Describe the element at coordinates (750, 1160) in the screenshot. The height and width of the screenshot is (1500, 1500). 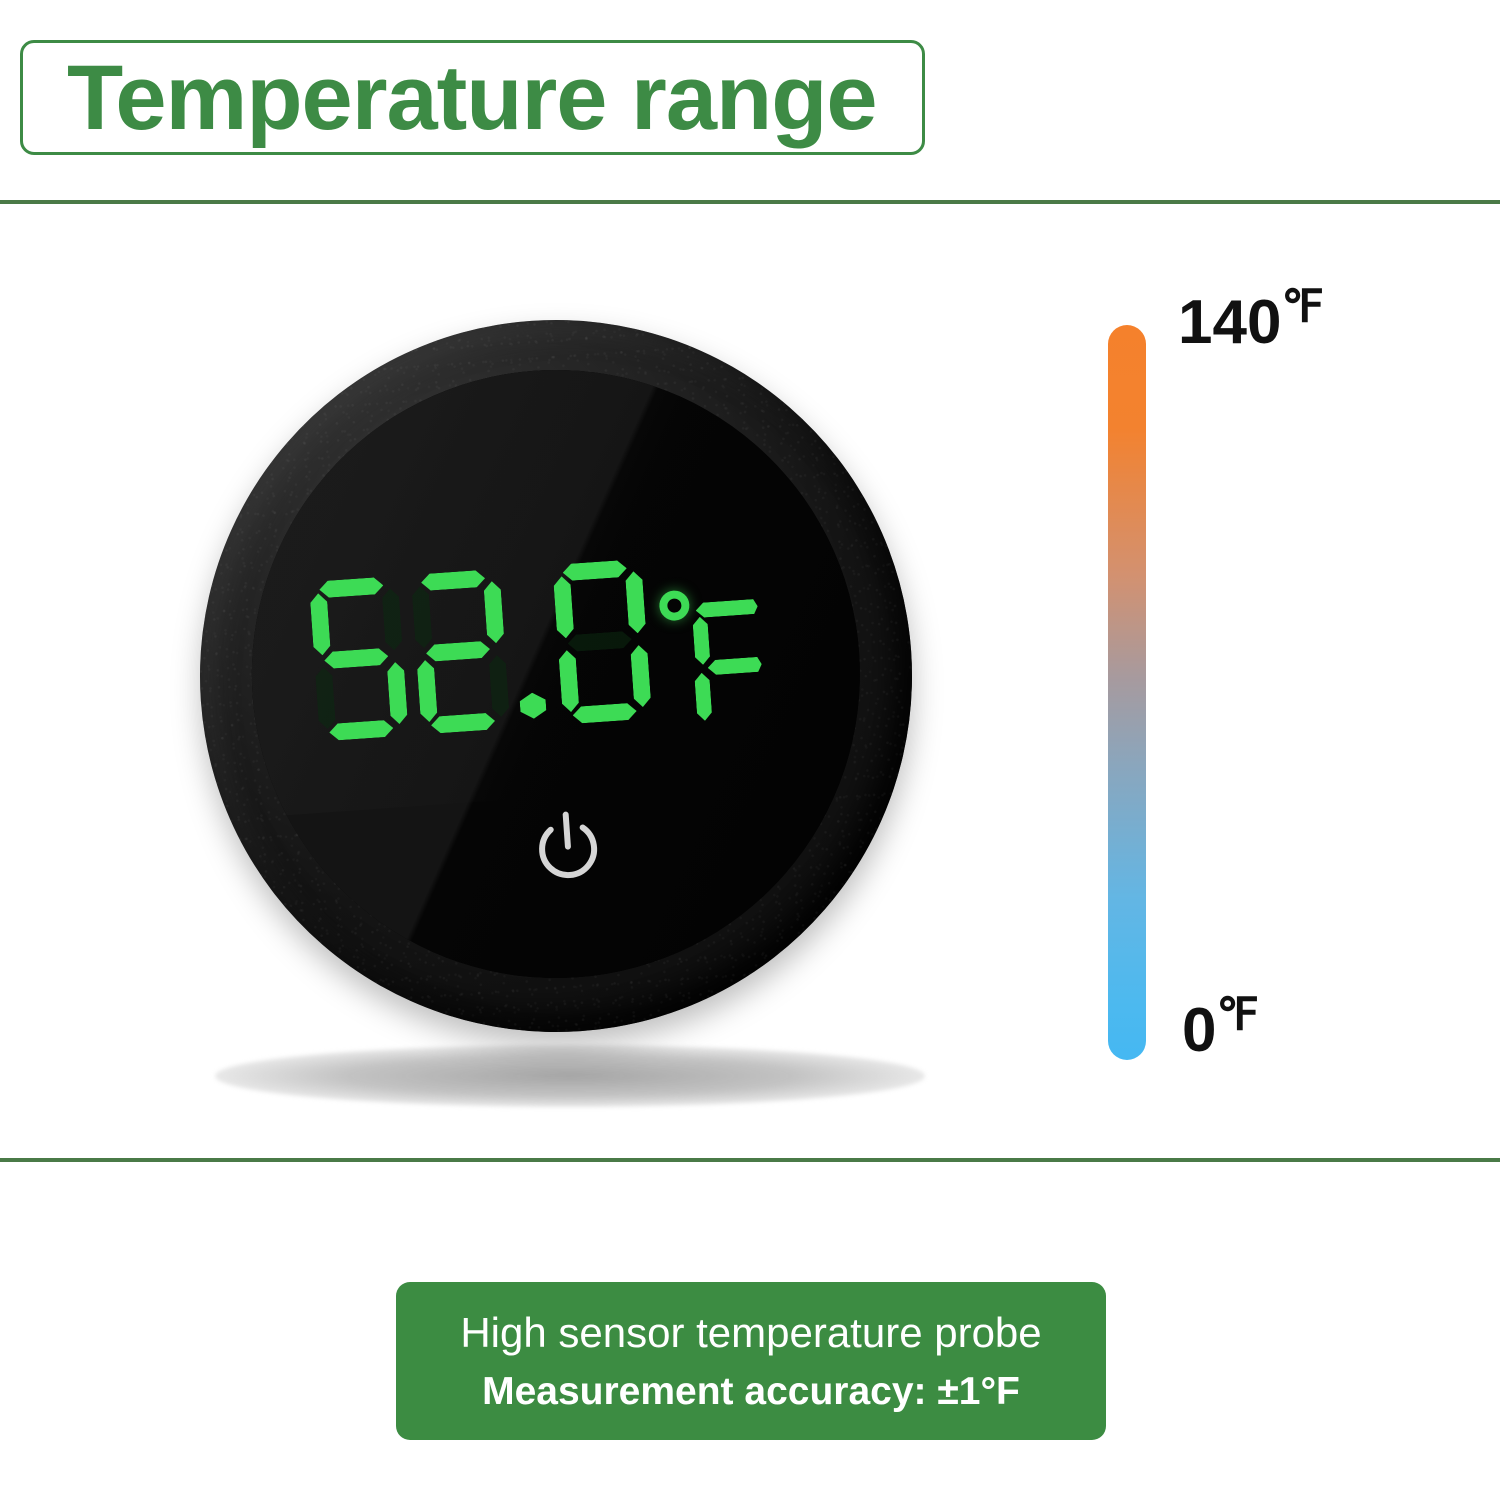
I see `divider-bottom` at that location.